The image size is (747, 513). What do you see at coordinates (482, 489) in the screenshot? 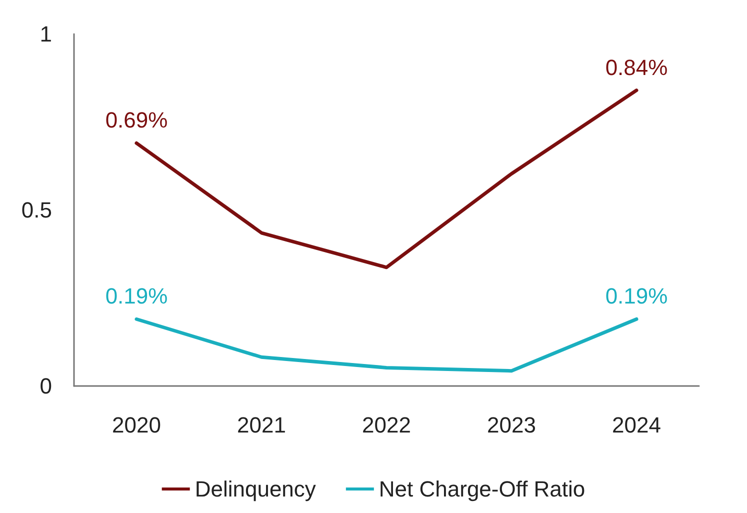
I see `legend-label: Net Charge-Off Ratio` at bounding box center [482, 489].